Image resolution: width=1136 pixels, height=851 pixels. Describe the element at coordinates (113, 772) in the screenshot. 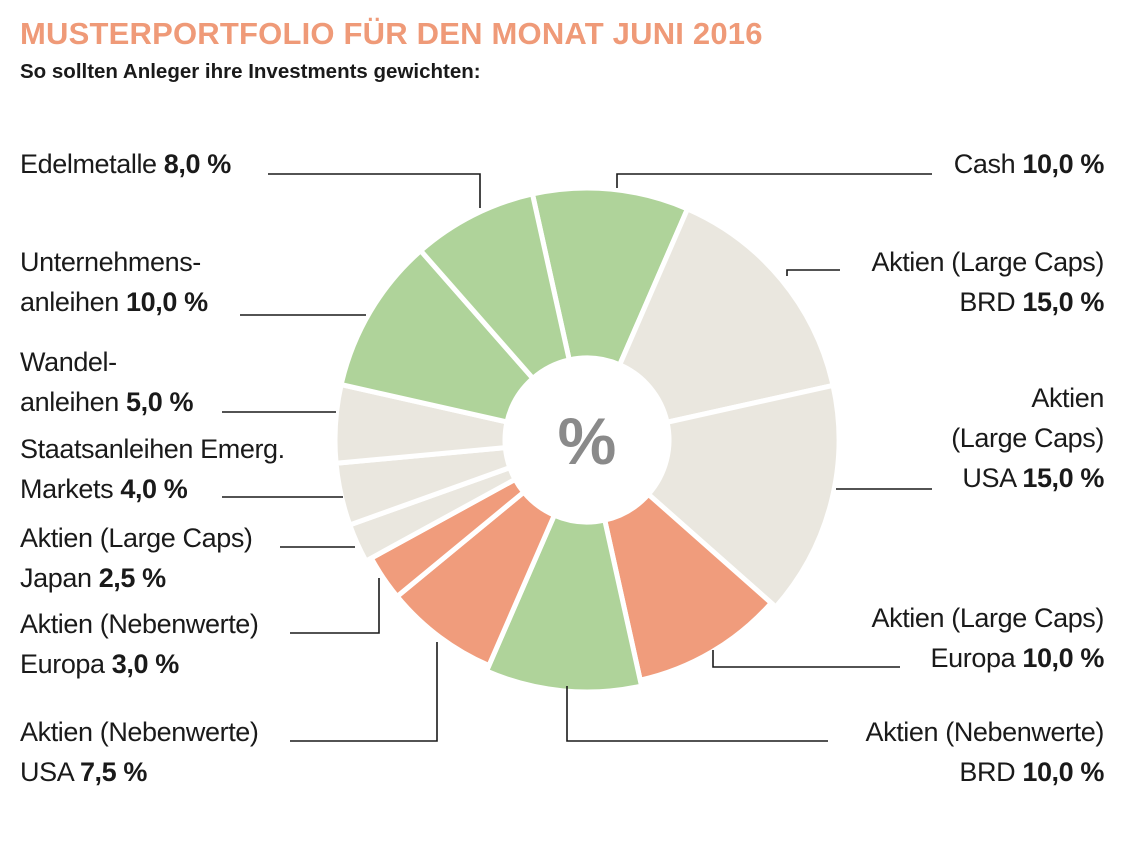

I see `slice-value: 7,5 %` at that location.